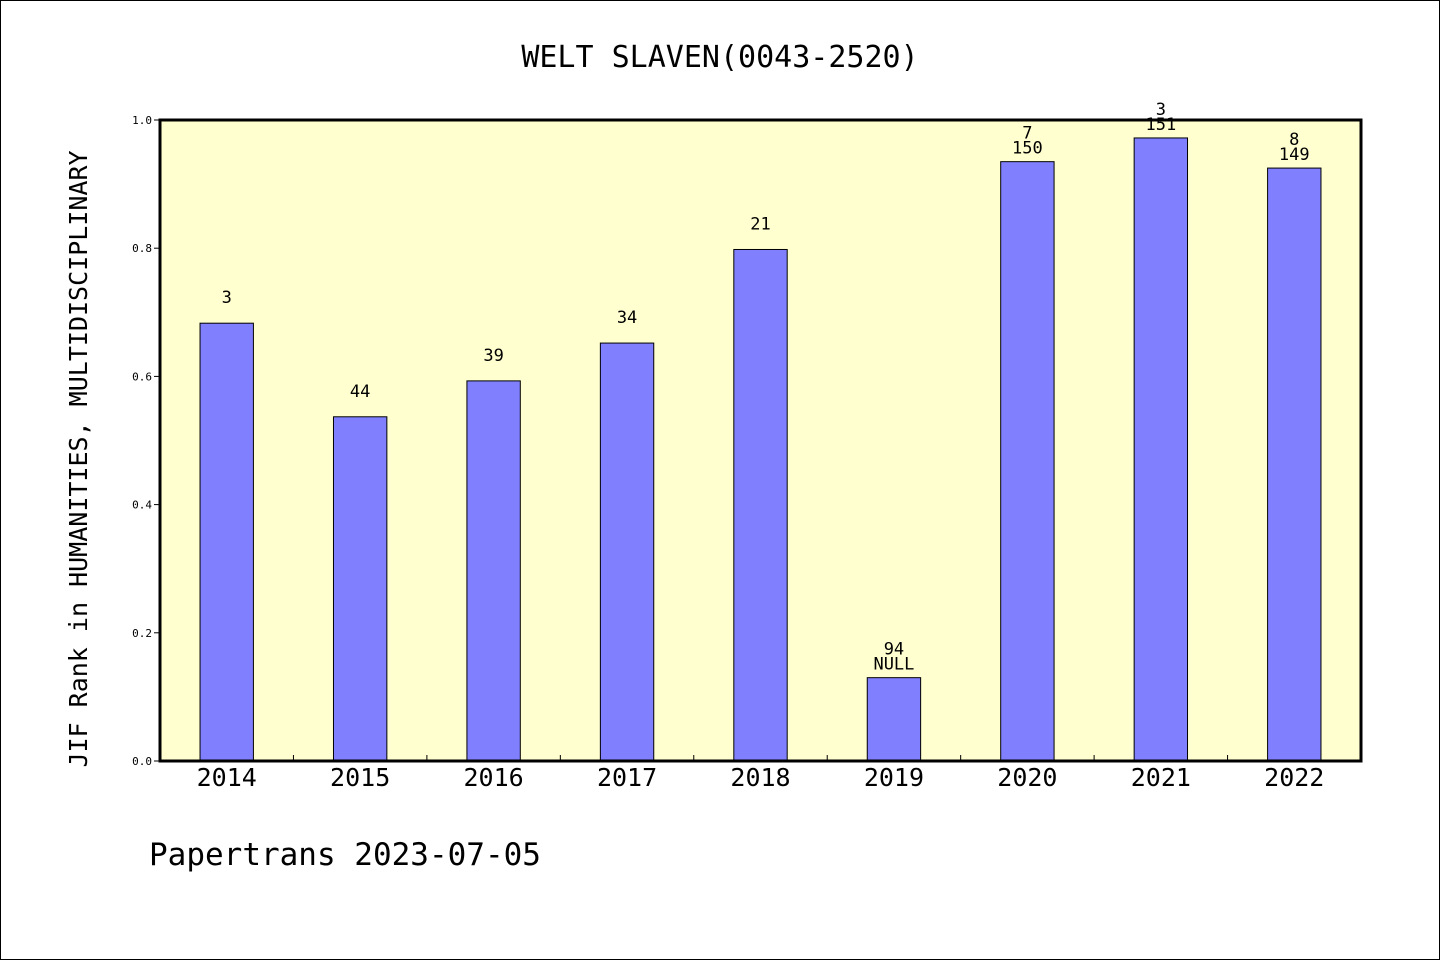  Describe the element at coordinates (894, 777) in the screenshot. I see `x-tick-label: 2019` at that location.